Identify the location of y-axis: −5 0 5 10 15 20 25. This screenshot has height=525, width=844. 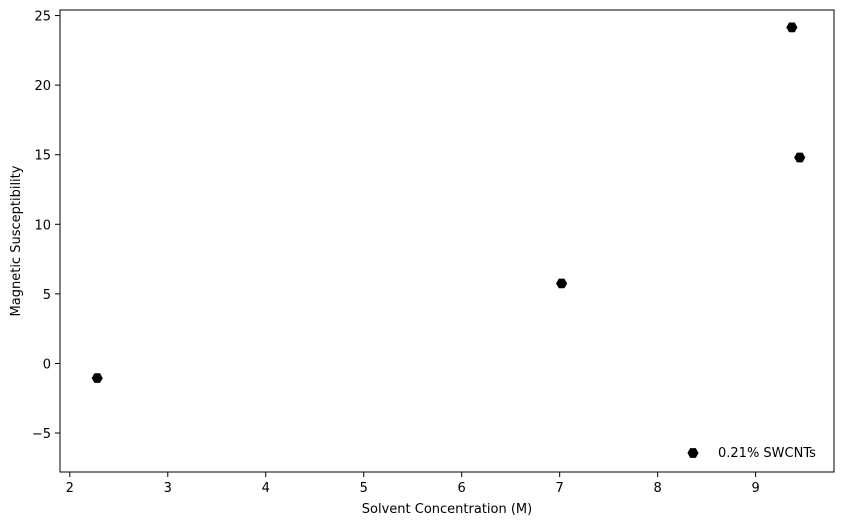
(46, 226).